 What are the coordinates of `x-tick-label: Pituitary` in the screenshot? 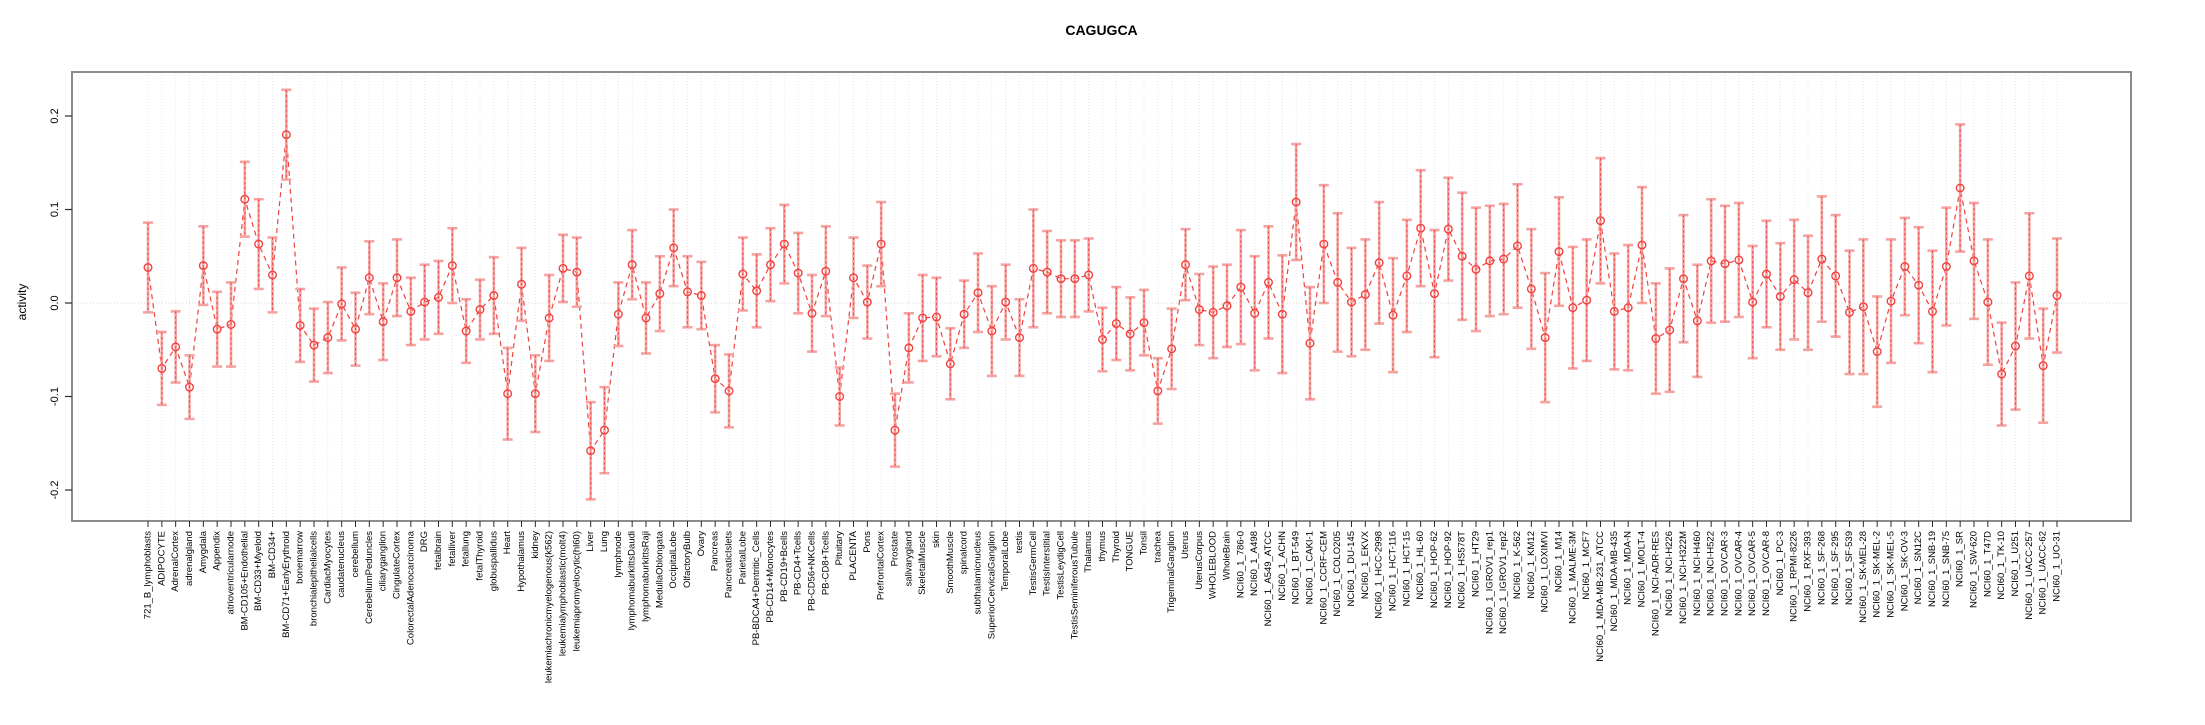 It's located at (839, 548).